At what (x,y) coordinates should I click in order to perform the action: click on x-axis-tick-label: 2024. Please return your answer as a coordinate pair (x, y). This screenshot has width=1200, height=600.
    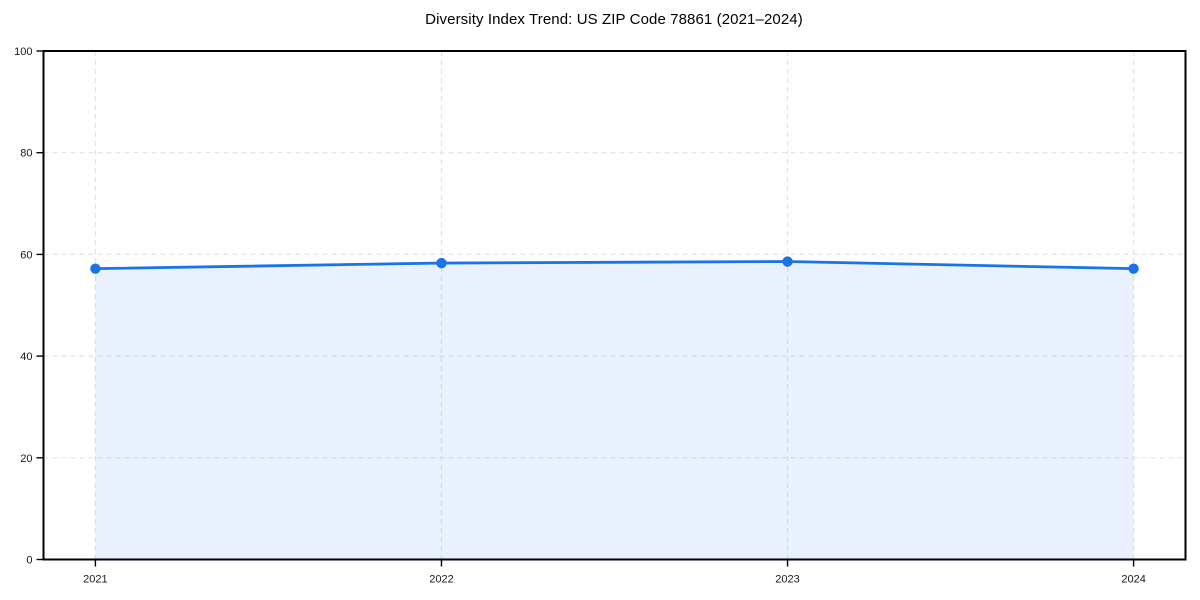
    Looking at the image, I should click on (1133, 580).